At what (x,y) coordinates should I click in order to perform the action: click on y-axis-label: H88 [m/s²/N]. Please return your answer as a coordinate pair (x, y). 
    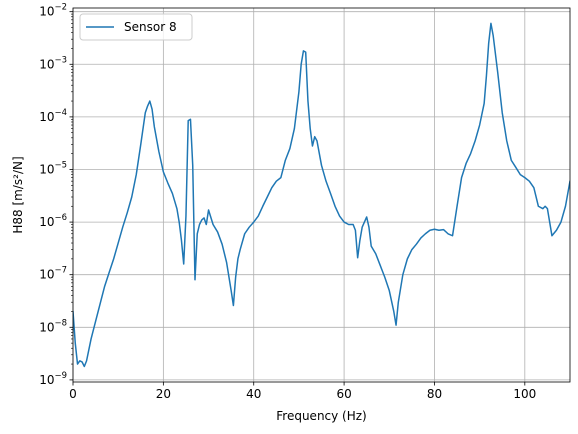
    Looking at the image, I should click on (18, 194).